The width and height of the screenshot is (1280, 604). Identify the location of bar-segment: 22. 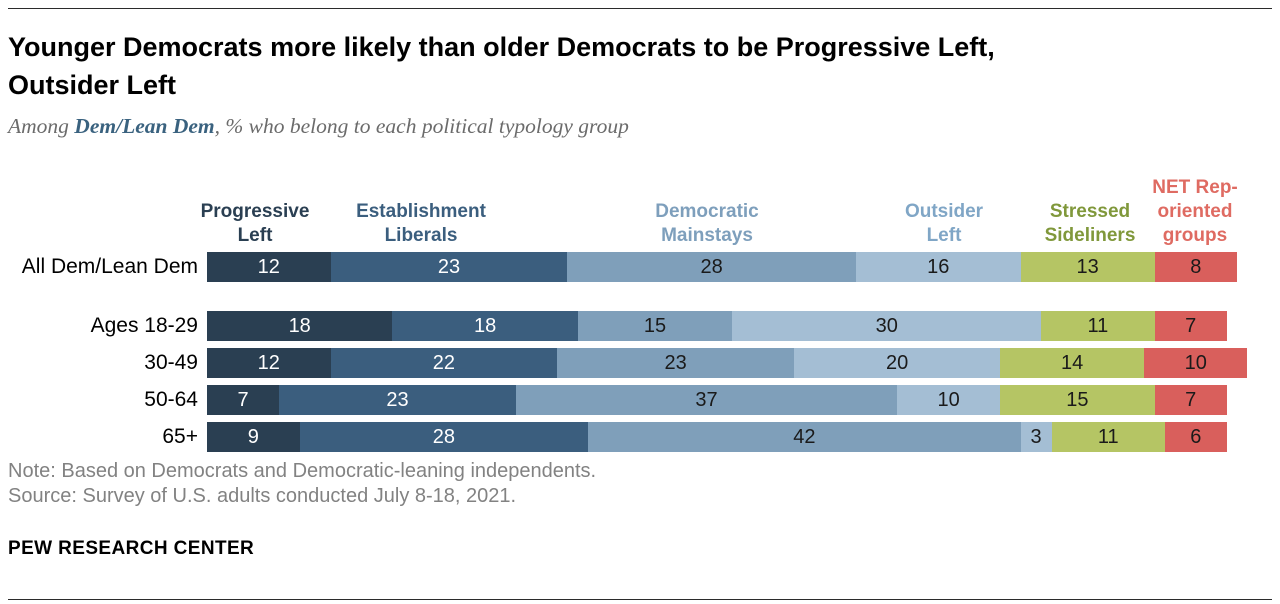
(444, 363).